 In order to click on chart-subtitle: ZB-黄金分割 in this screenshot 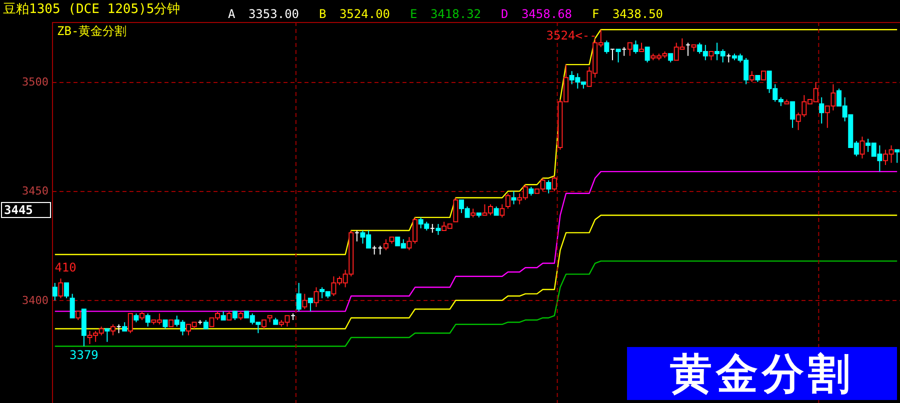, I will do `click(92, 31)`.